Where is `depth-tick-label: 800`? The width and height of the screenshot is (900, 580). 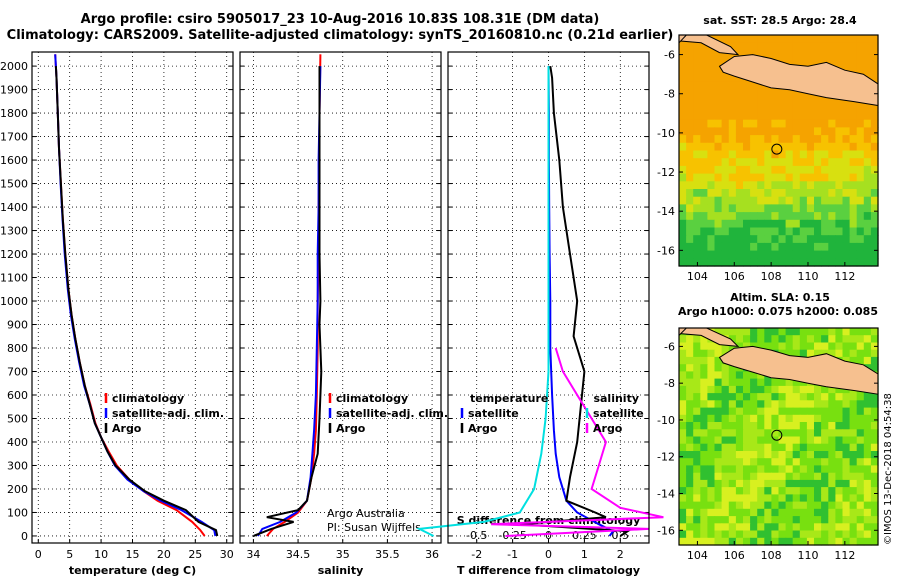
depth-tick-label: 800 is located at coordinates (17, 348).